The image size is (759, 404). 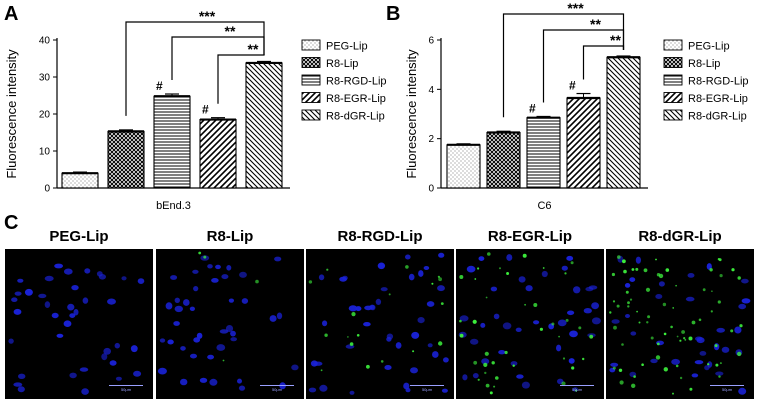 I want to click on significance-label: **, so click(x=253, y=49).